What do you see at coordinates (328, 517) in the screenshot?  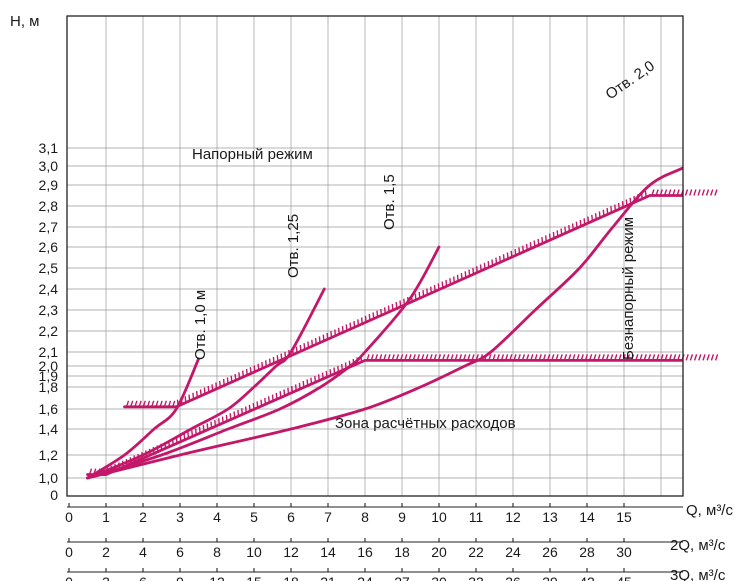 I see `x-tick-label: 7` at bounding box center [328, 517].